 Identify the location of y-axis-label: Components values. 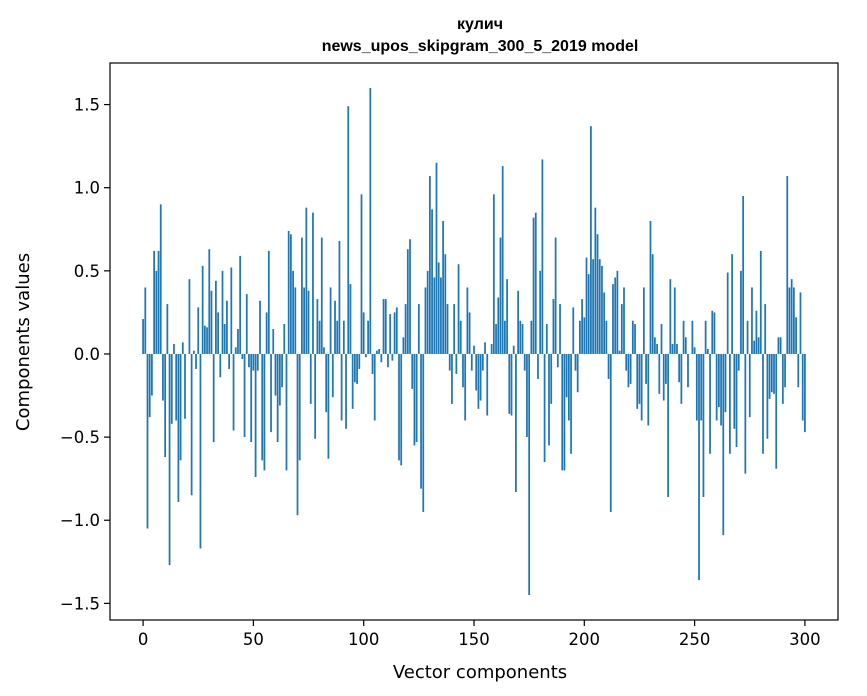
(23, 342).